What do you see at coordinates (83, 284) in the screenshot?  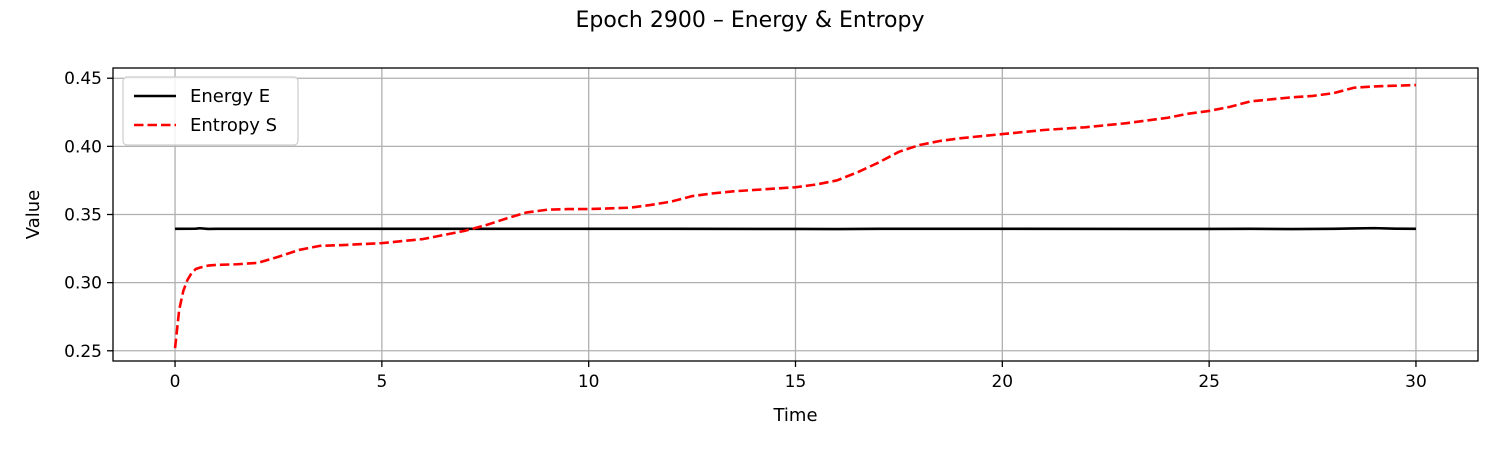 I see `y-tick-label-1: 0.30` at bounding box center [83, 284].